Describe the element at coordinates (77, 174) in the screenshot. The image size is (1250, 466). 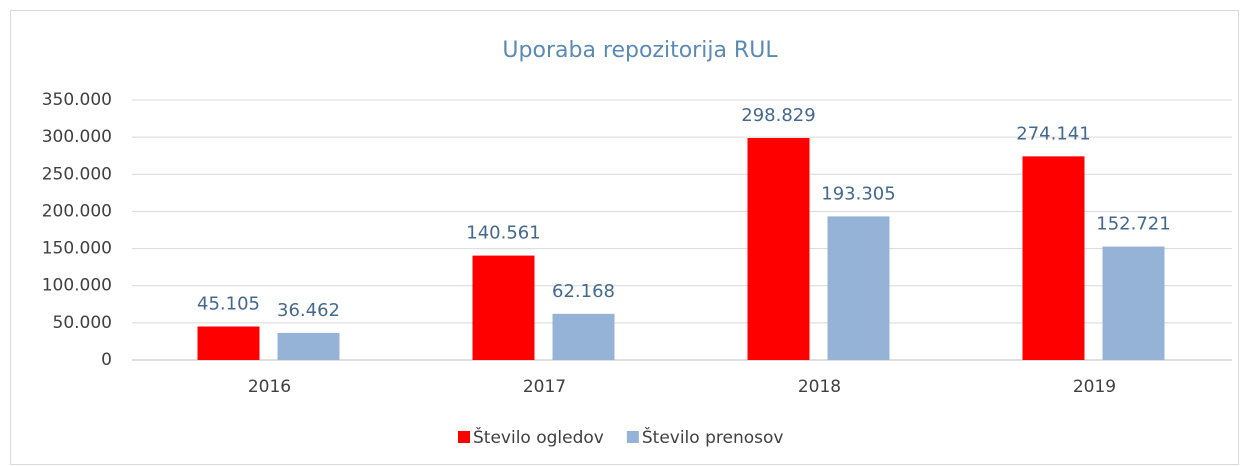
I see `y-tick-label: 250.000` at that location.